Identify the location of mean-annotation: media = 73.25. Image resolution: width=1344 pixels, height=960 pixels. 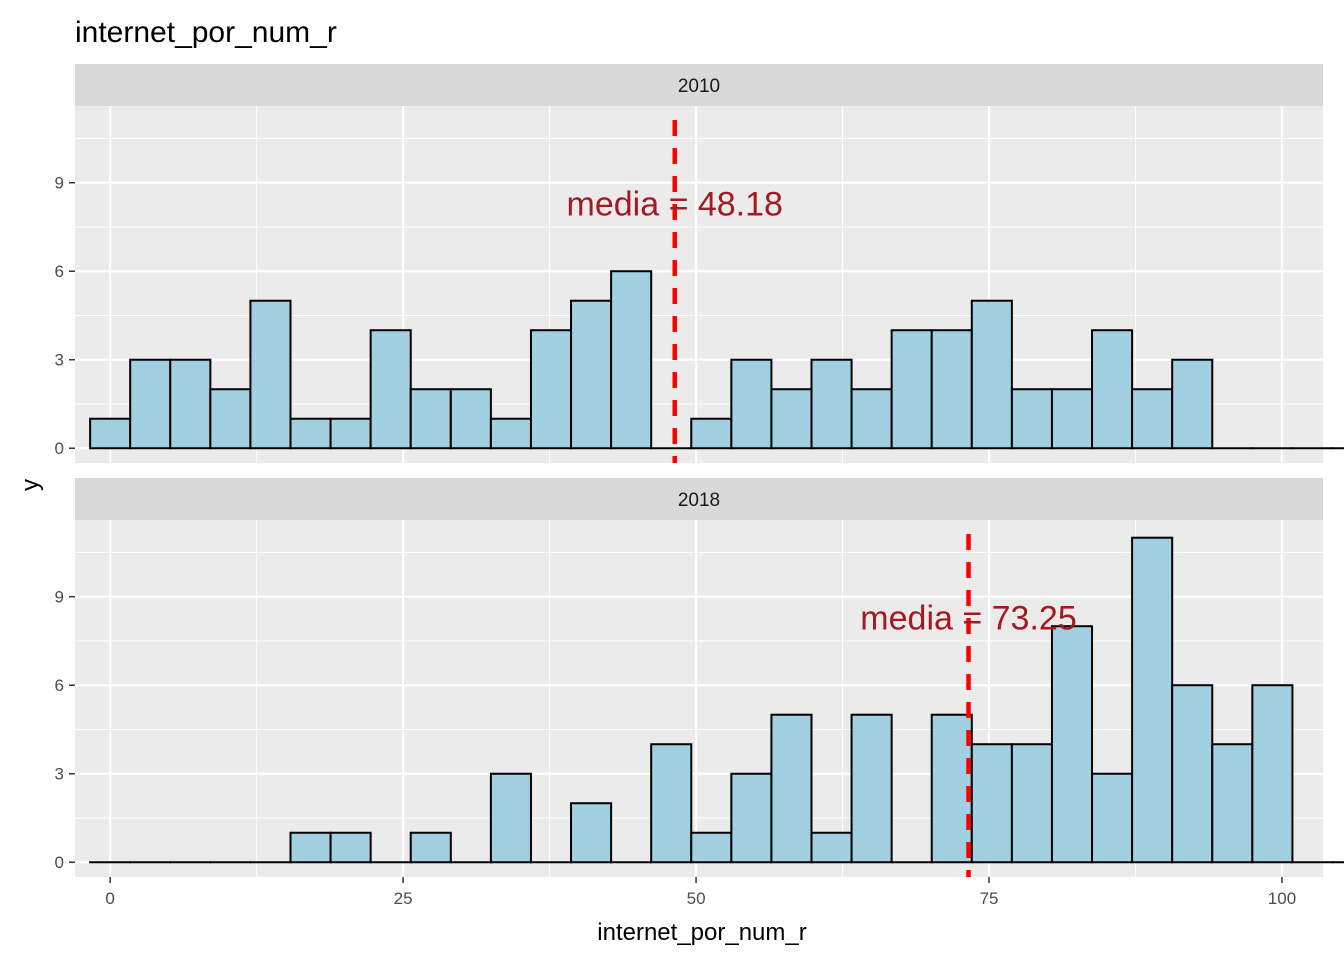
(968, 618).